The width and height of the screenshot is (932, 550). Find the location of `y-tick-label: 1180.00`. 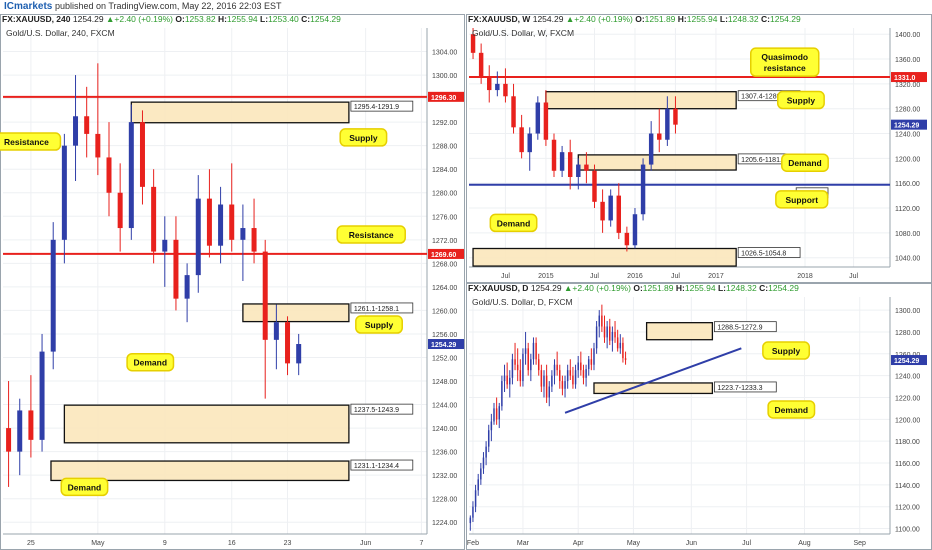

y-tick-label: 1180.00 is located at coordinates (907, 442).